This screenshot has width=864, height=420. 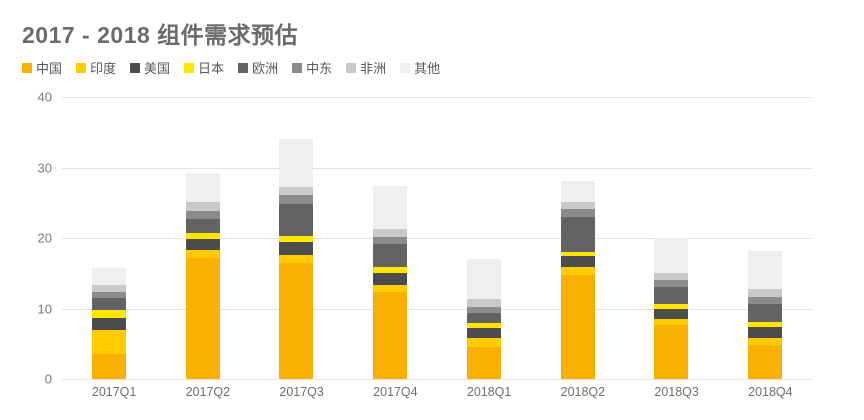 I want to click on legend-item: 印度, so click(x=96, y=67).